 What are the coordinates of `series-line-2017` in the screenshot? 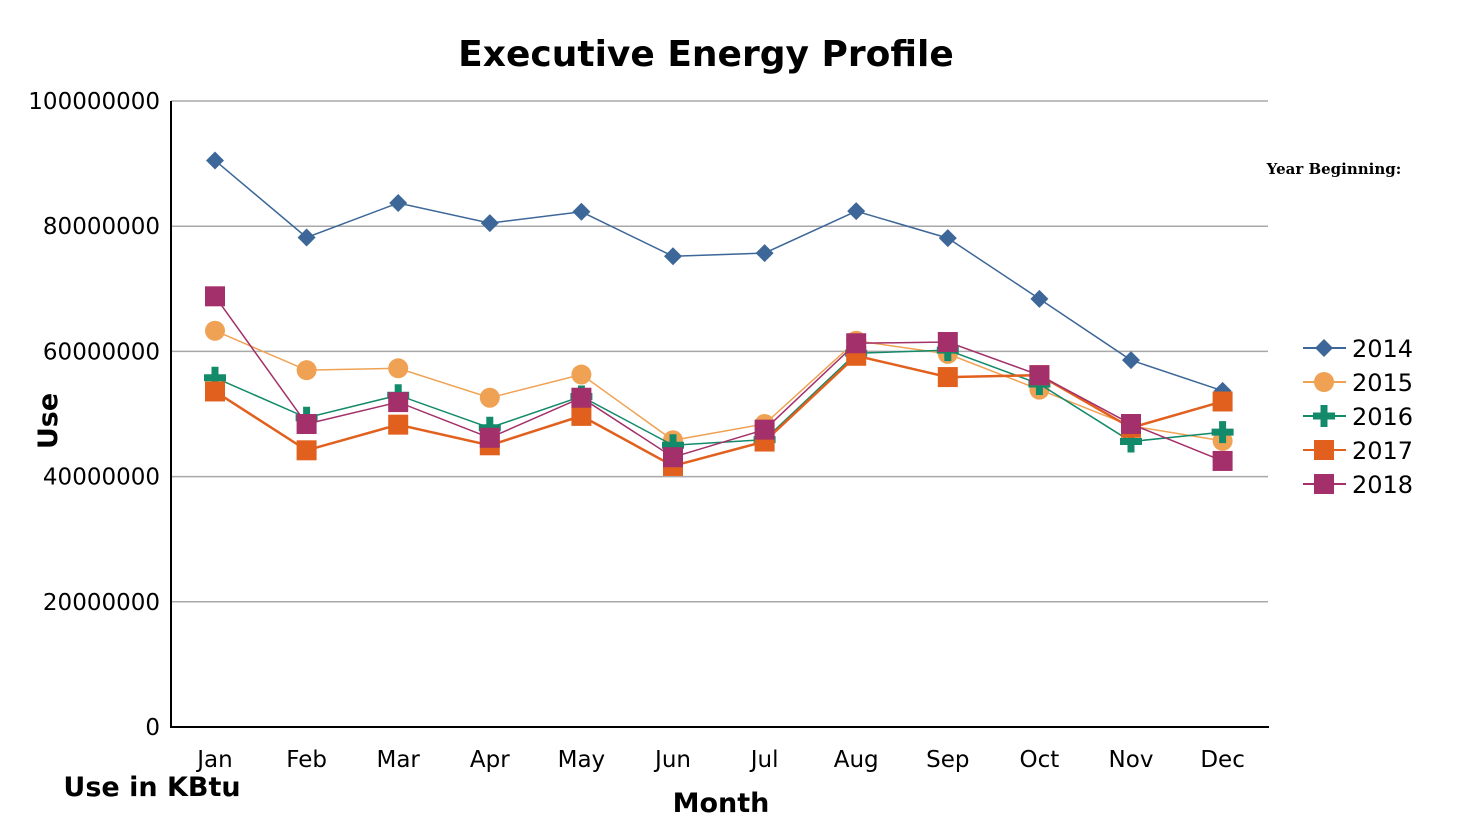 It's located at (718, 411).